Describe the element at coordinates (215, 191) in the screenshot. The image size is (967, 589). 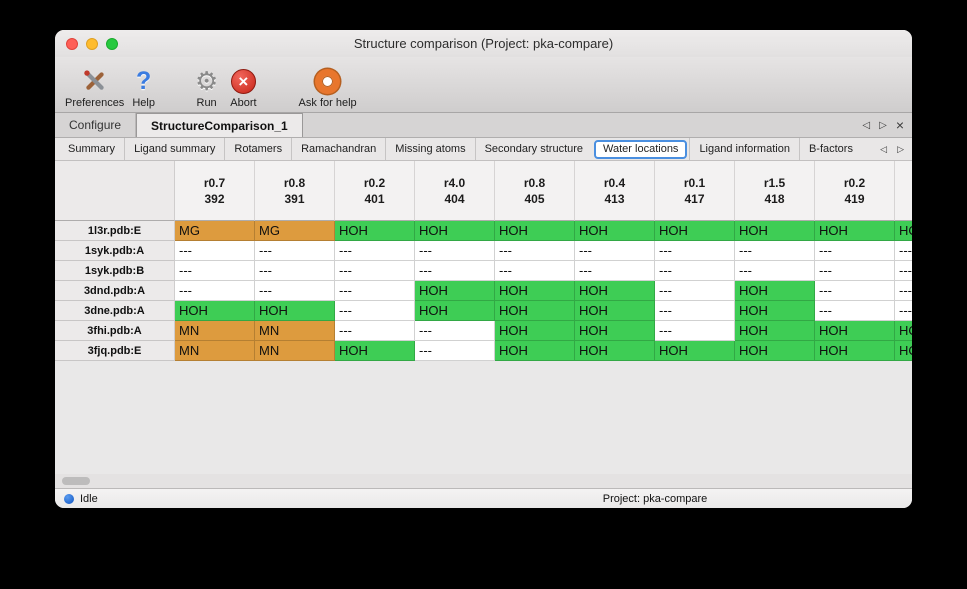
I see `column-header: r0.7 392` at that location.